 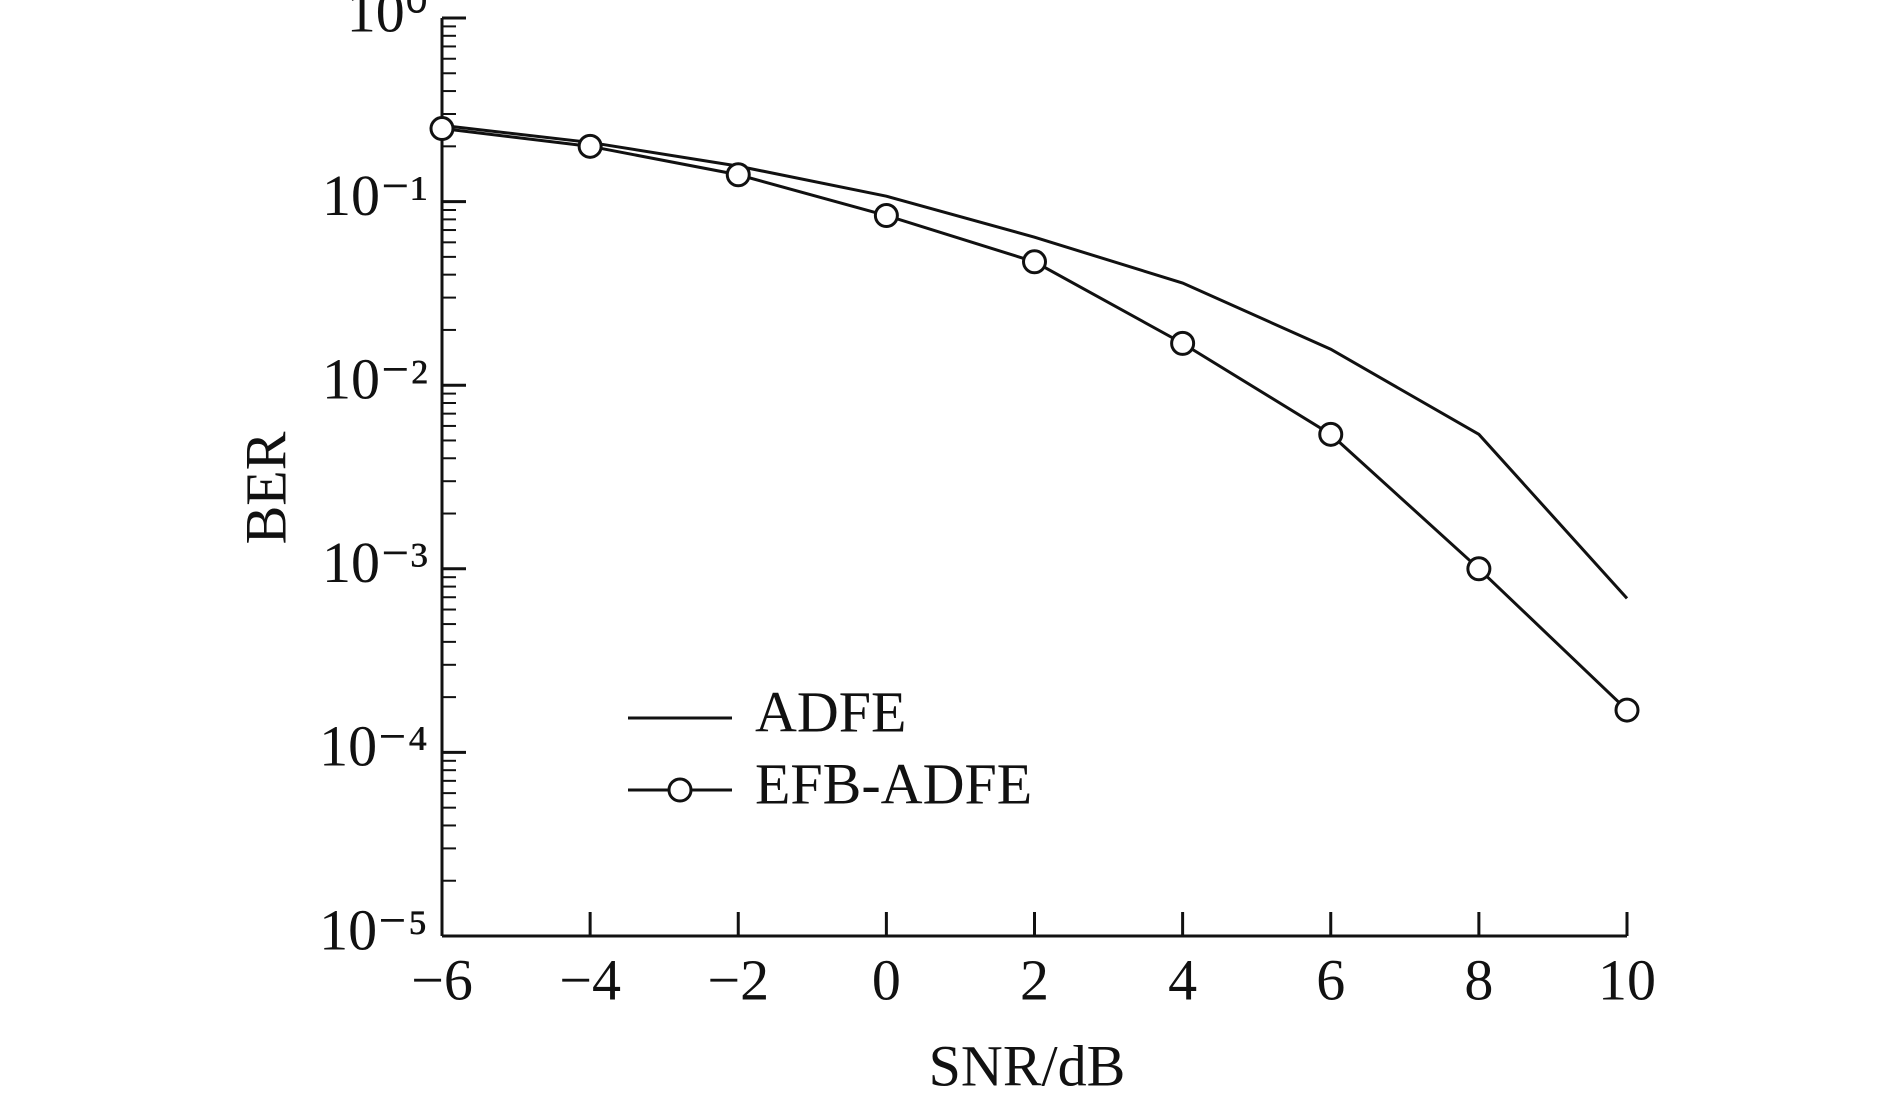 I want to click on x-tick-label: 6, so click(x=1330, y=979).